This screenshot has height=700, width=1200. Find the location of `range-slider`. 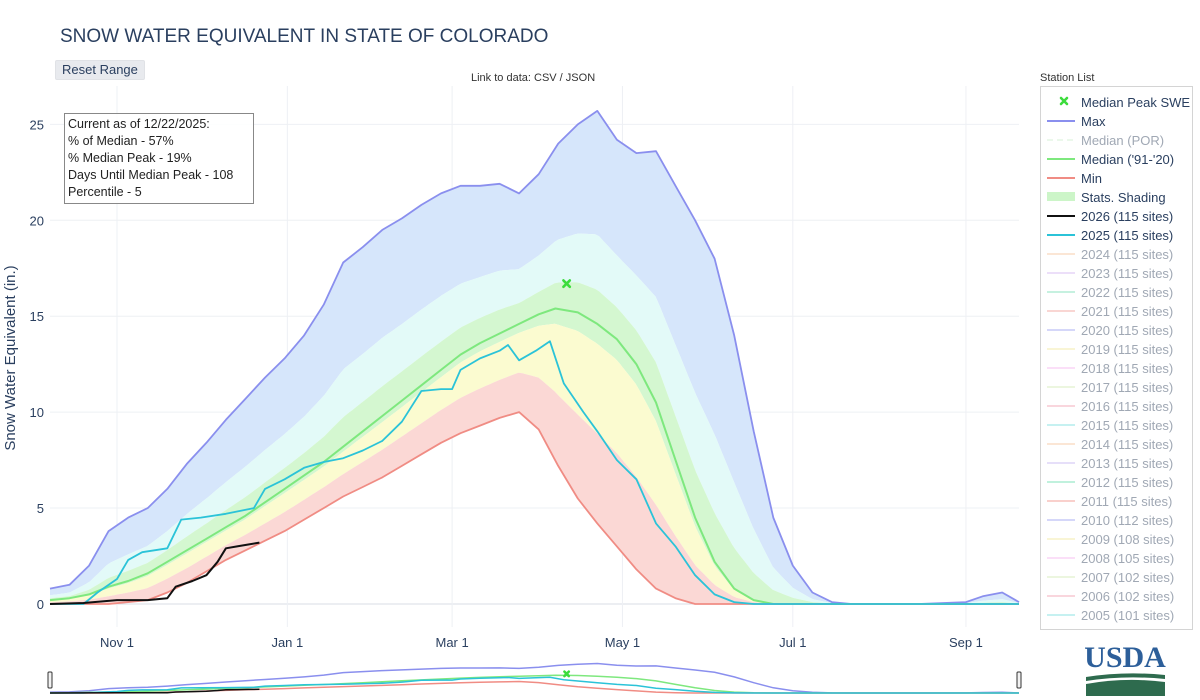

range-slider is located at coordinates (534, 677).